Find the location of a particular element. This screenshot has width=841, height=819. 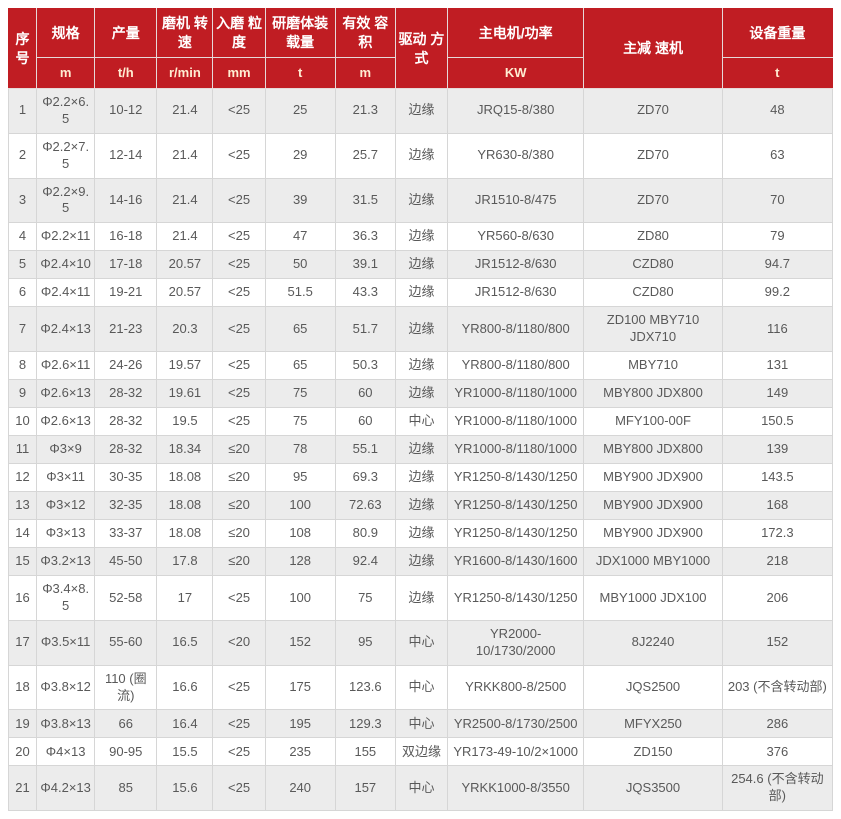

unit-media-load: t is located at coordinates (300, 73).